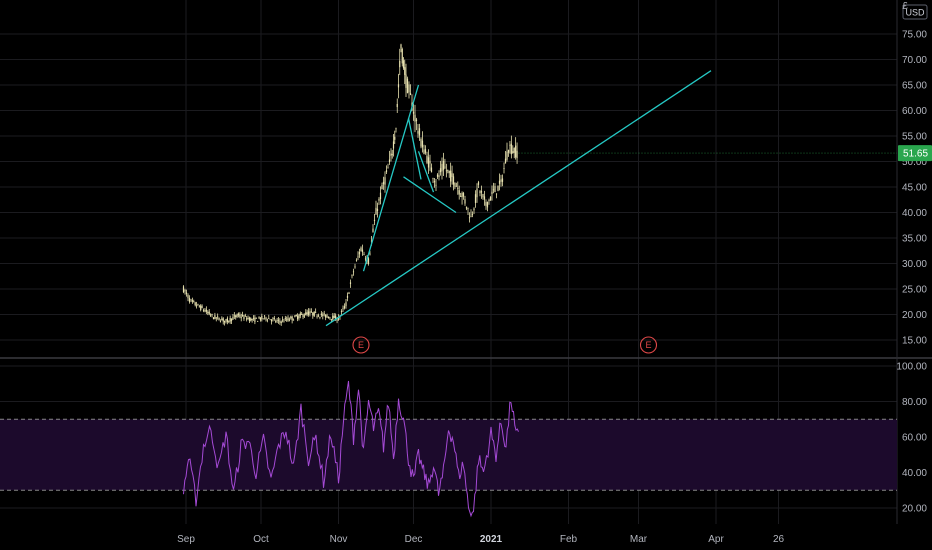 The width and height of the screenshot is (932, 550). Describe the element at coordinates (361, 345) in the screenshot. I see `earnings-marker` at that location.